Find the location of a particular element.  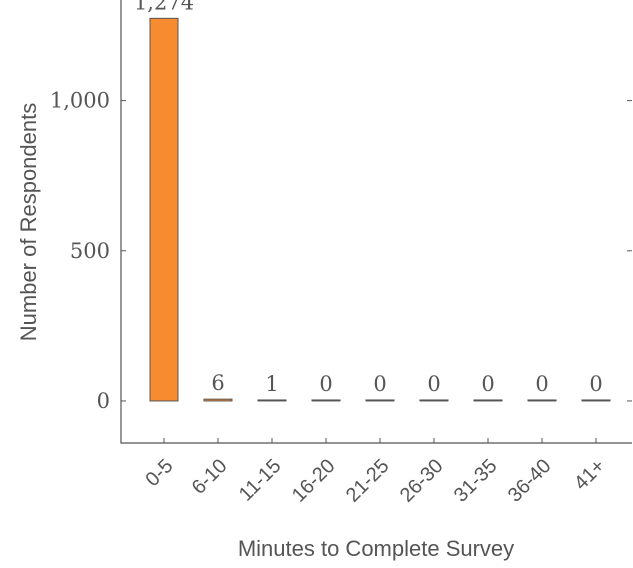

bar-value-label: 1 is located at coordinates (271, 384).